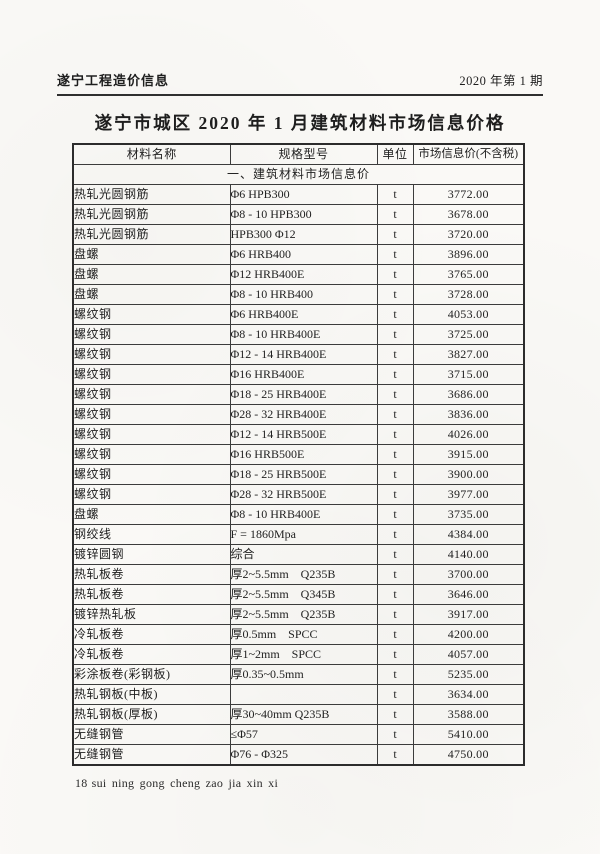 The height and width of the screenshot is (854, 600). I want to click on table-row: 盘螺 Φ8 - 10 HRB400E t 3735.00, so click(298, 514).